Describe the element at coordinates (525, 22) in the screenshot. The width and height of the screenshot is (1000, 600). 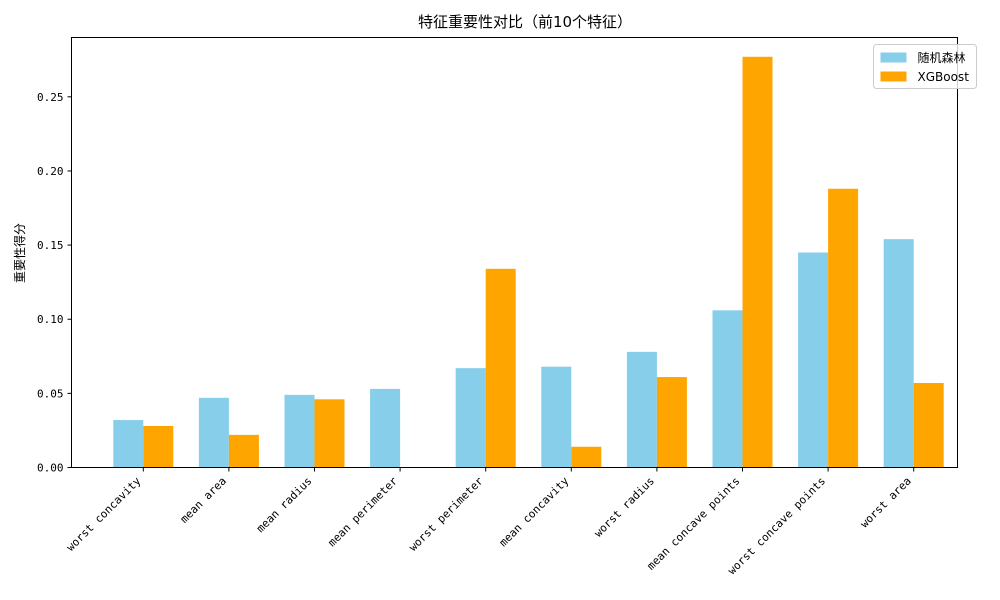
I see `chart-title: 特征重要性对比（前10个特征）` at that location.